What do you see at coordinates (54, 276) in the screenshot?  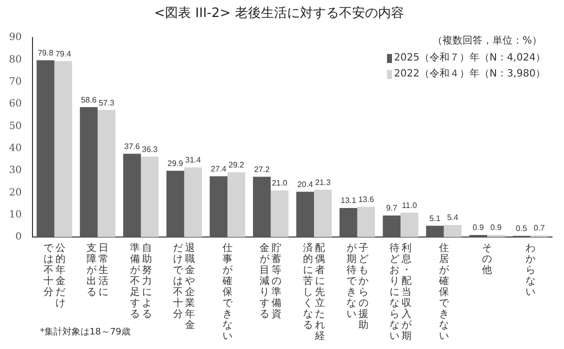 I see `category-label: 公的年金だけでは不十分` at bounding box center [54, 276].